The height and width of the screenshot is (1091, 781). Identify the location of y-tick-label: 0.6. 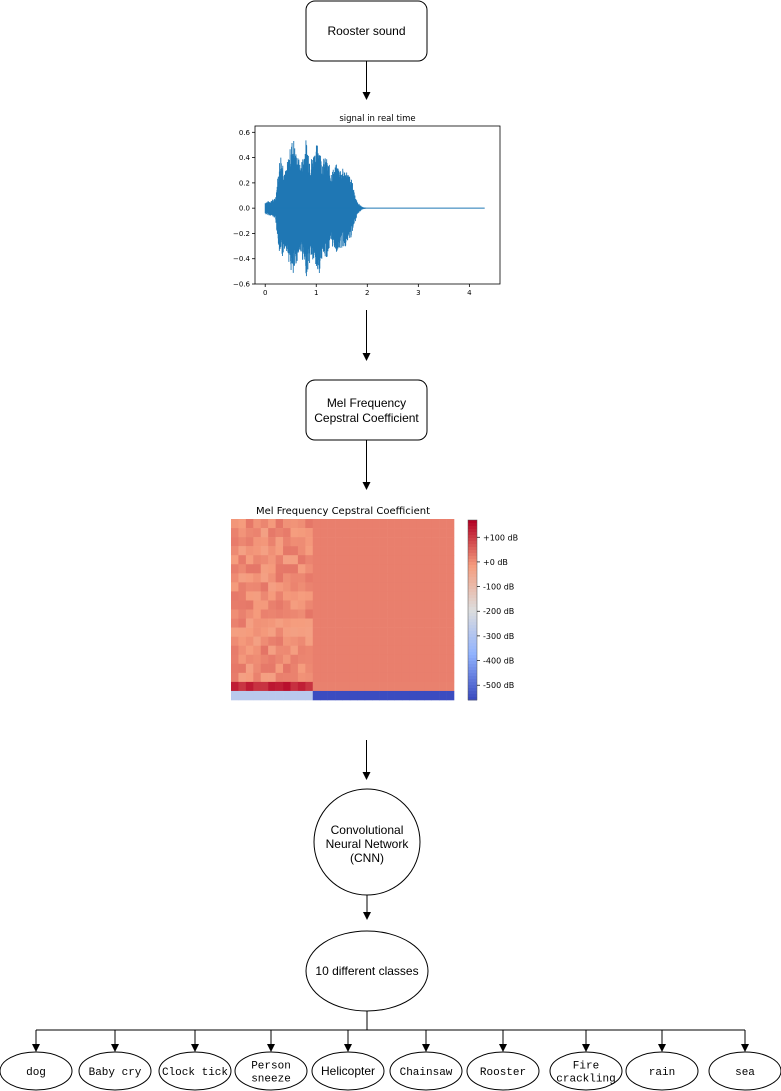
(245, 133).